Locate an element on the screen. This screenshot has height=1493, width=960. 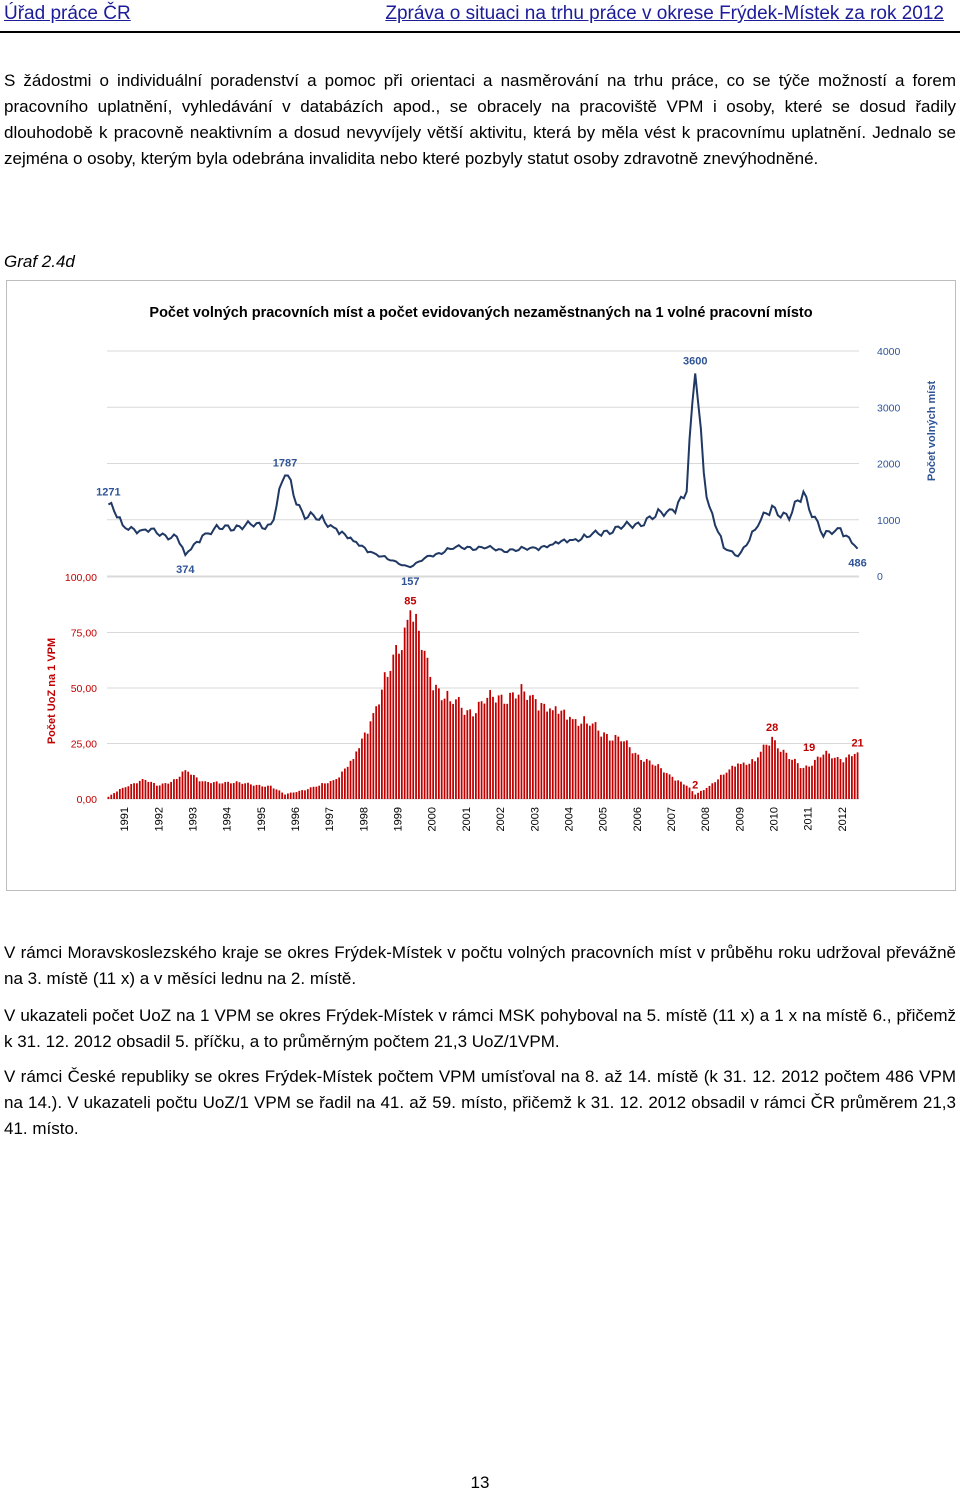
uoz-annotation: 85 is located at coordinates (410, 601).